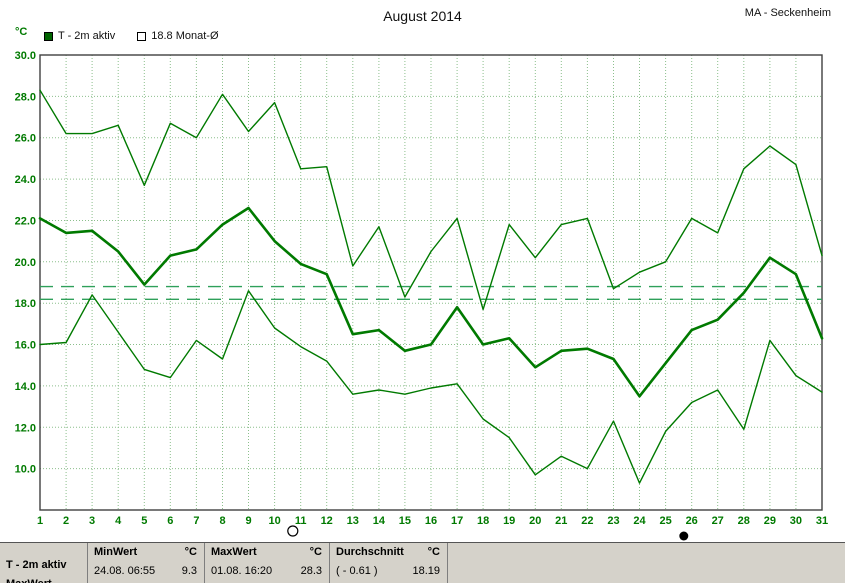 This screenshot has width=845, height=583. What do you see at coordinates (87, 36) in the screenshot?
I see `legend-series-label: T - 2m aktiv` at bounding box center [87, 36].